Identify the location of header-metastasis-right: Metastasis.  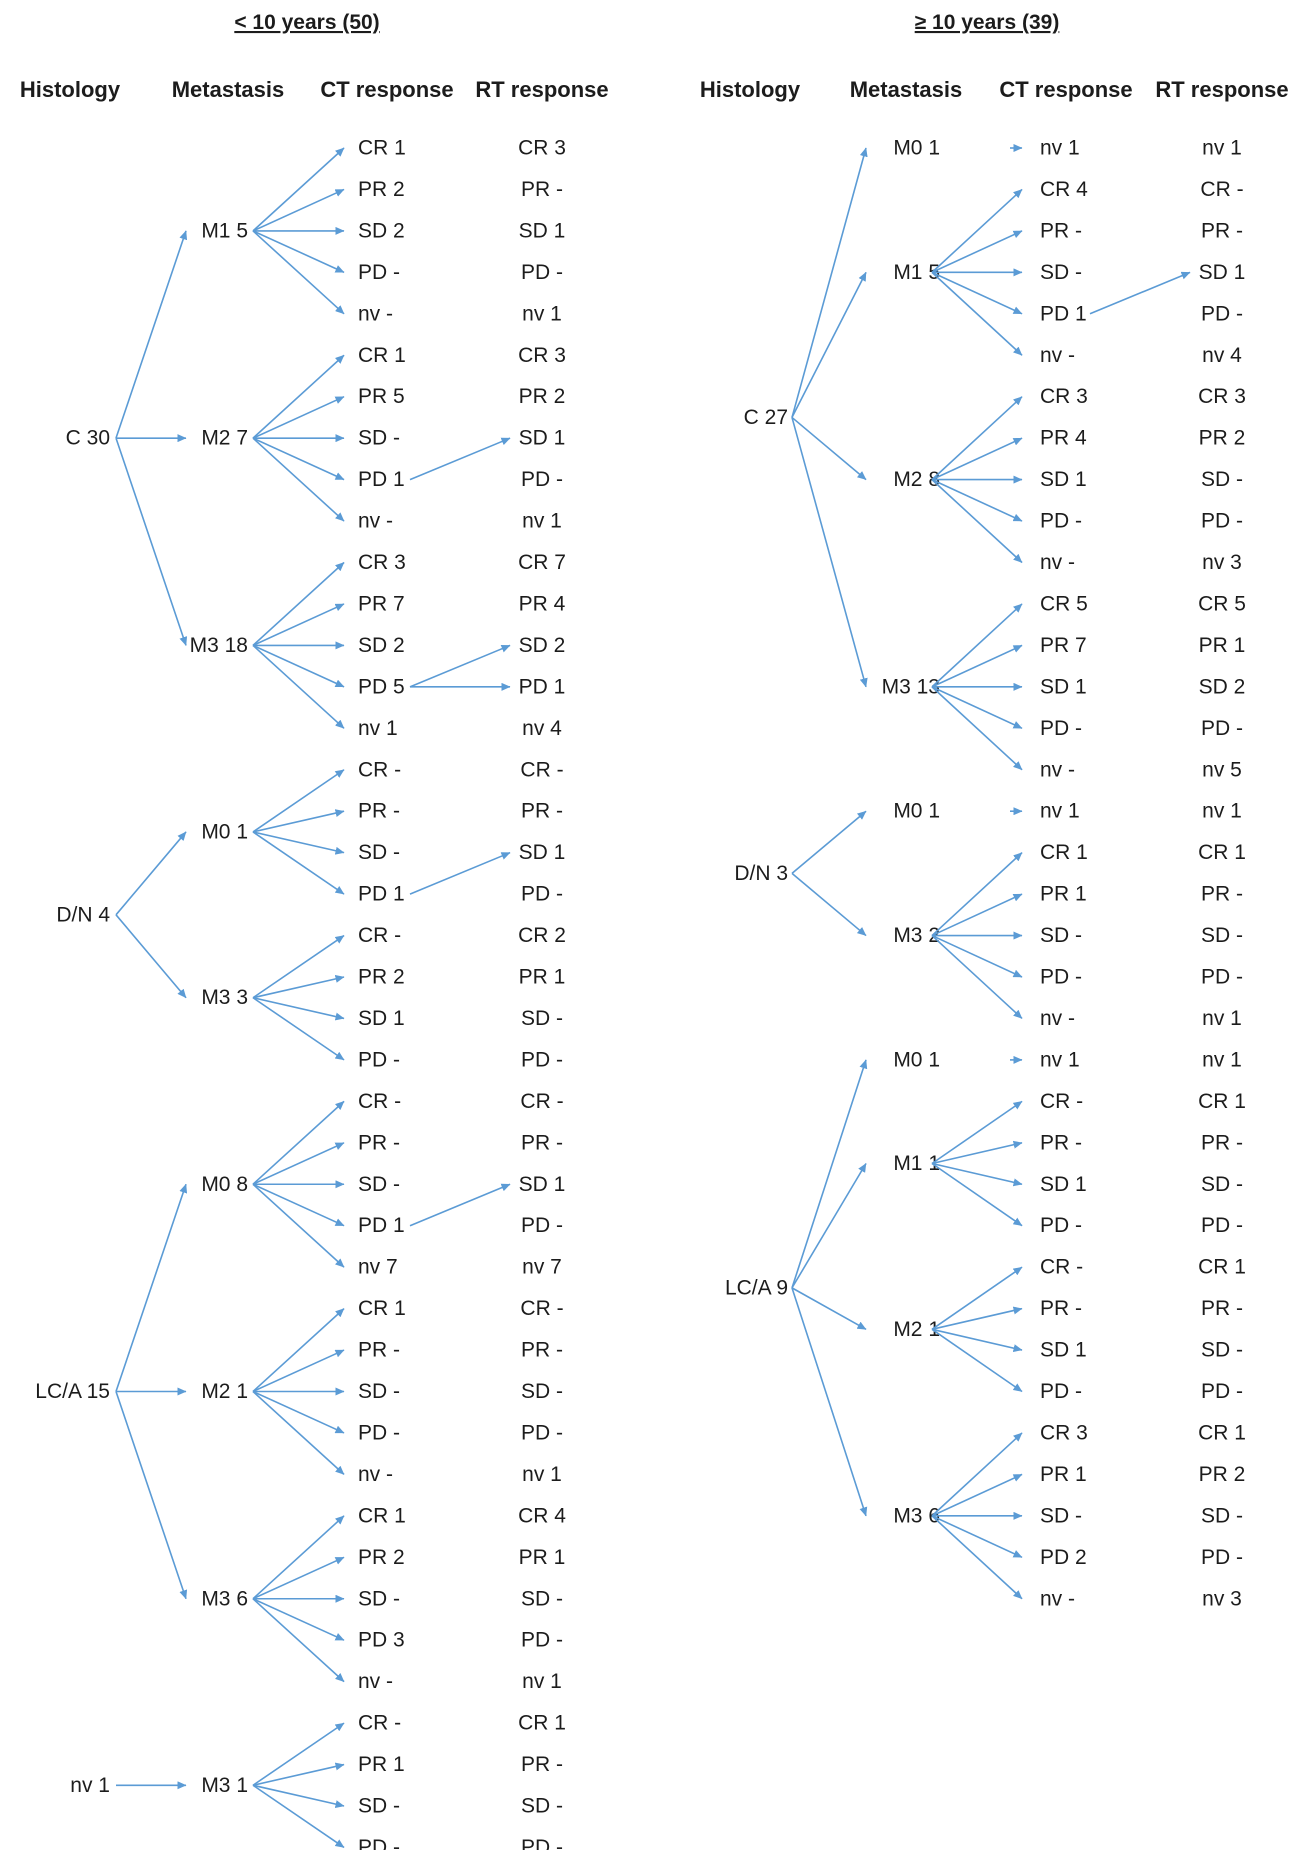
(906, 89).